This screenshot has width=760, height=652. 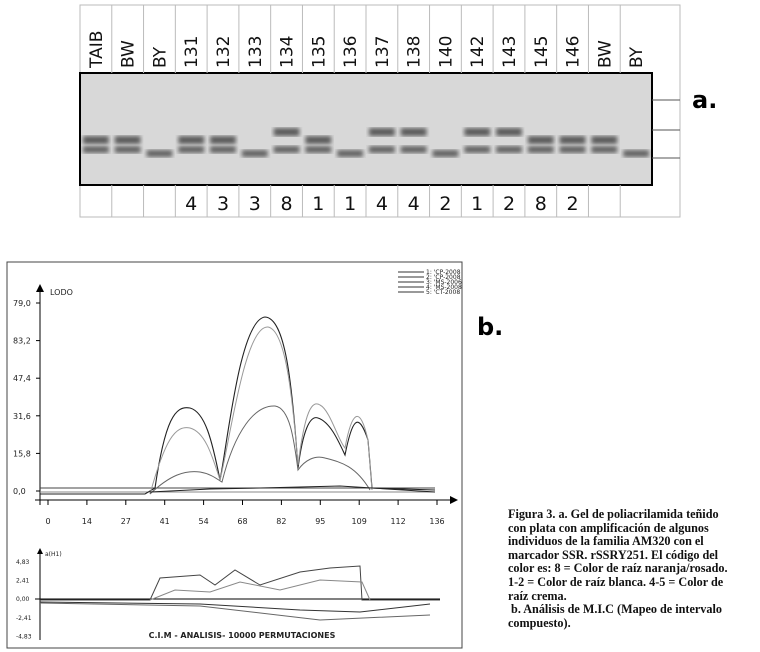 I want to click on x-tick-label: 109, so click(x=359, y=521).